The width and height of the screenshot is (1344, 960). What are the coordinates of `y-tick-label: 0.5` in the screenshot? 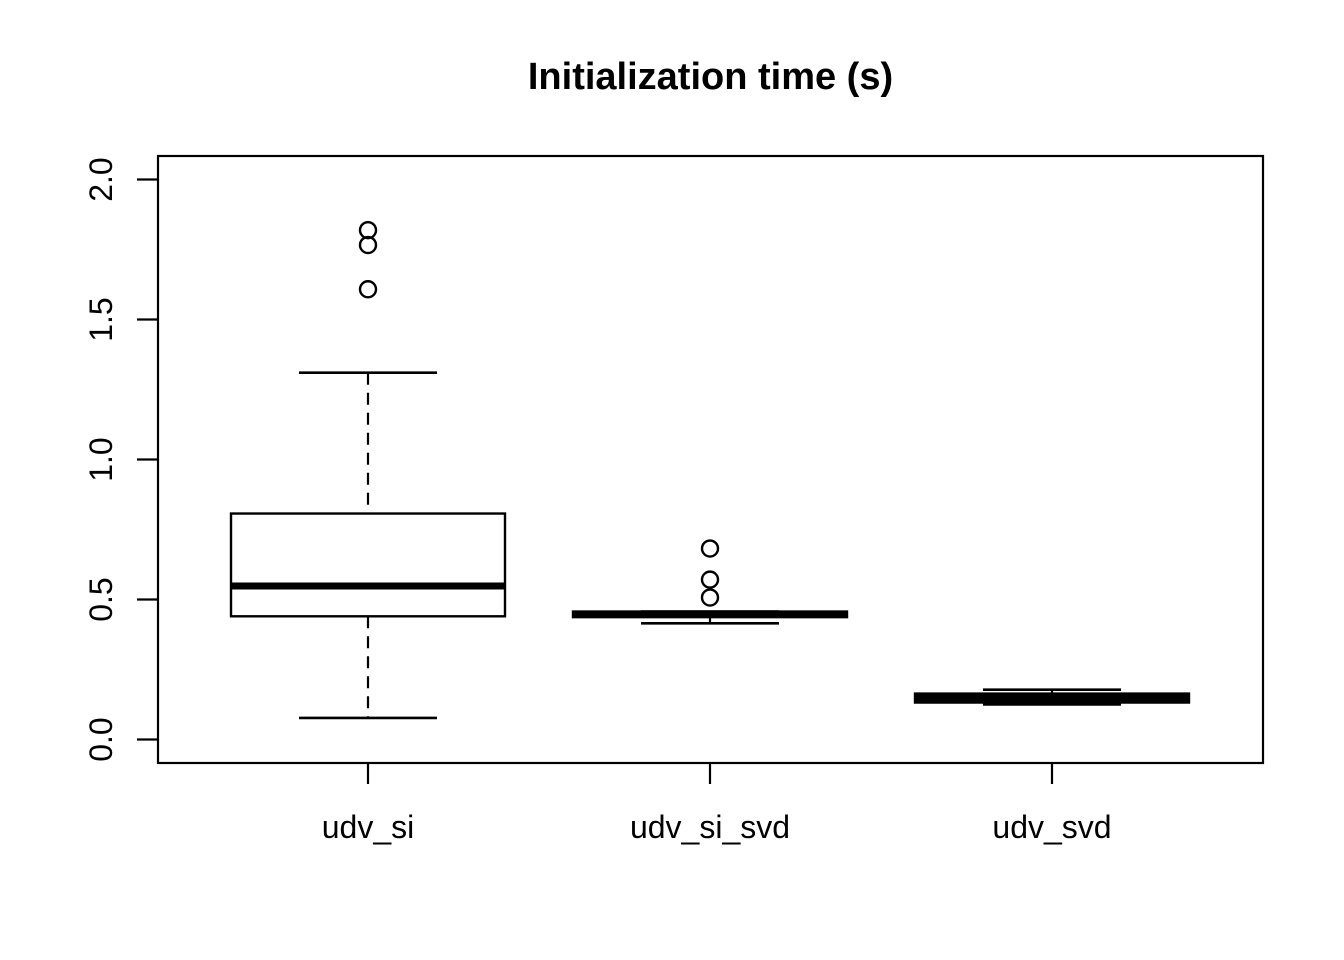 It's located at (101, 599).